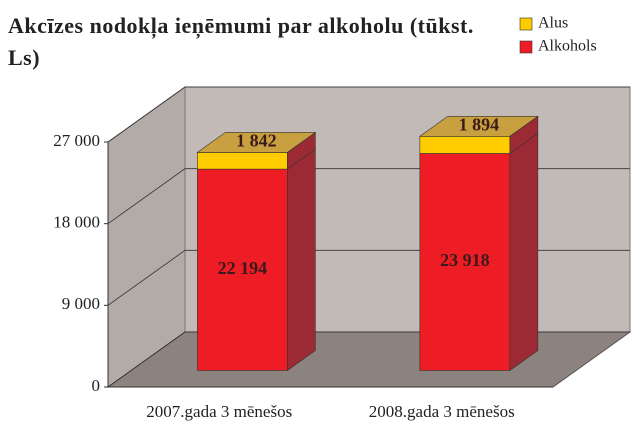 The height and width of the screenshot is (424, 634). What do you see at coordinates (219, 411) in the screenshot?
I see `x-tick-label: 2007.gada 3 mēnešos` at bounding box center [219, 411].